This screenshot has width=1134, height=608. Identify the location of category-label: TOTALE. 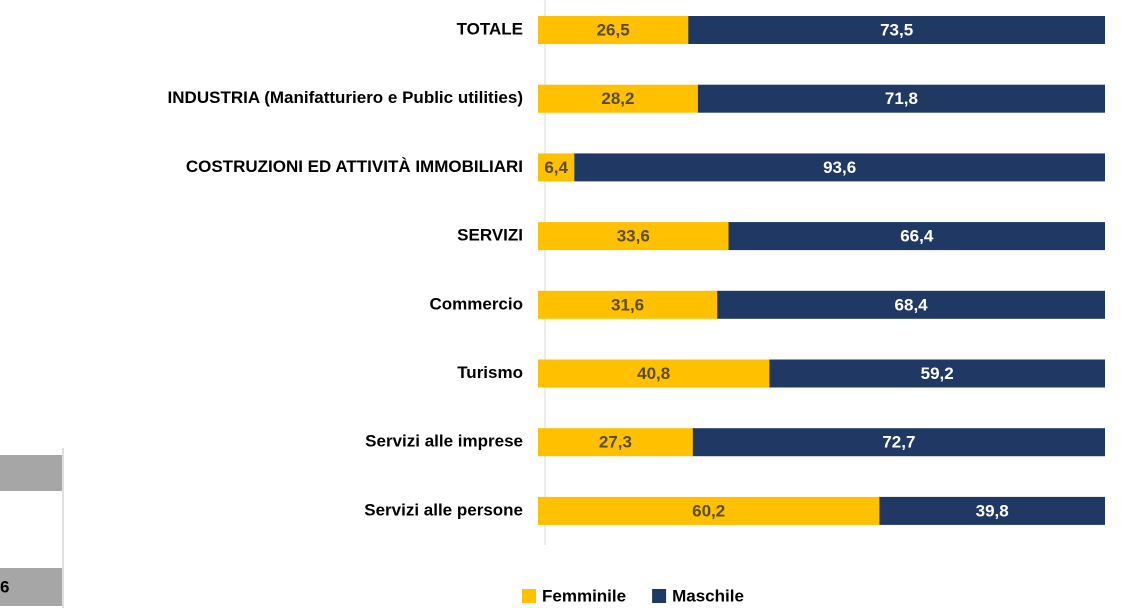
(490, 28).